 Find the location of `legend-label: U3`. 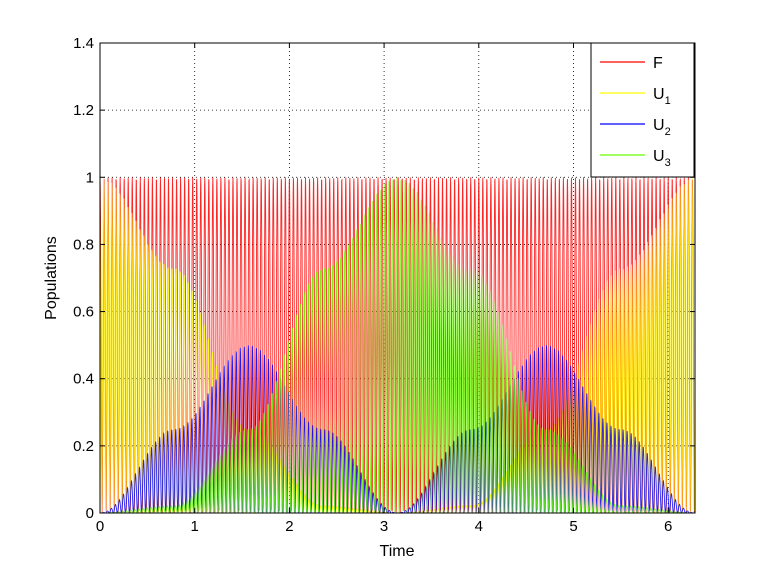

legend-label: U3 is located at coordinates (662, 158).